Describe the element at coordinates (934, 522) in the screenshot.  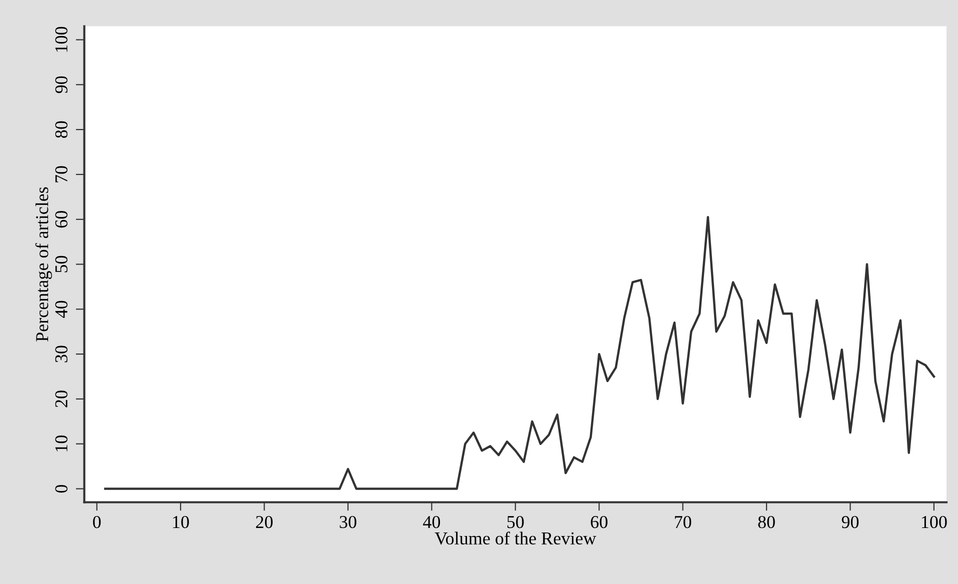
I see `x-tick-label: 100` at that location.